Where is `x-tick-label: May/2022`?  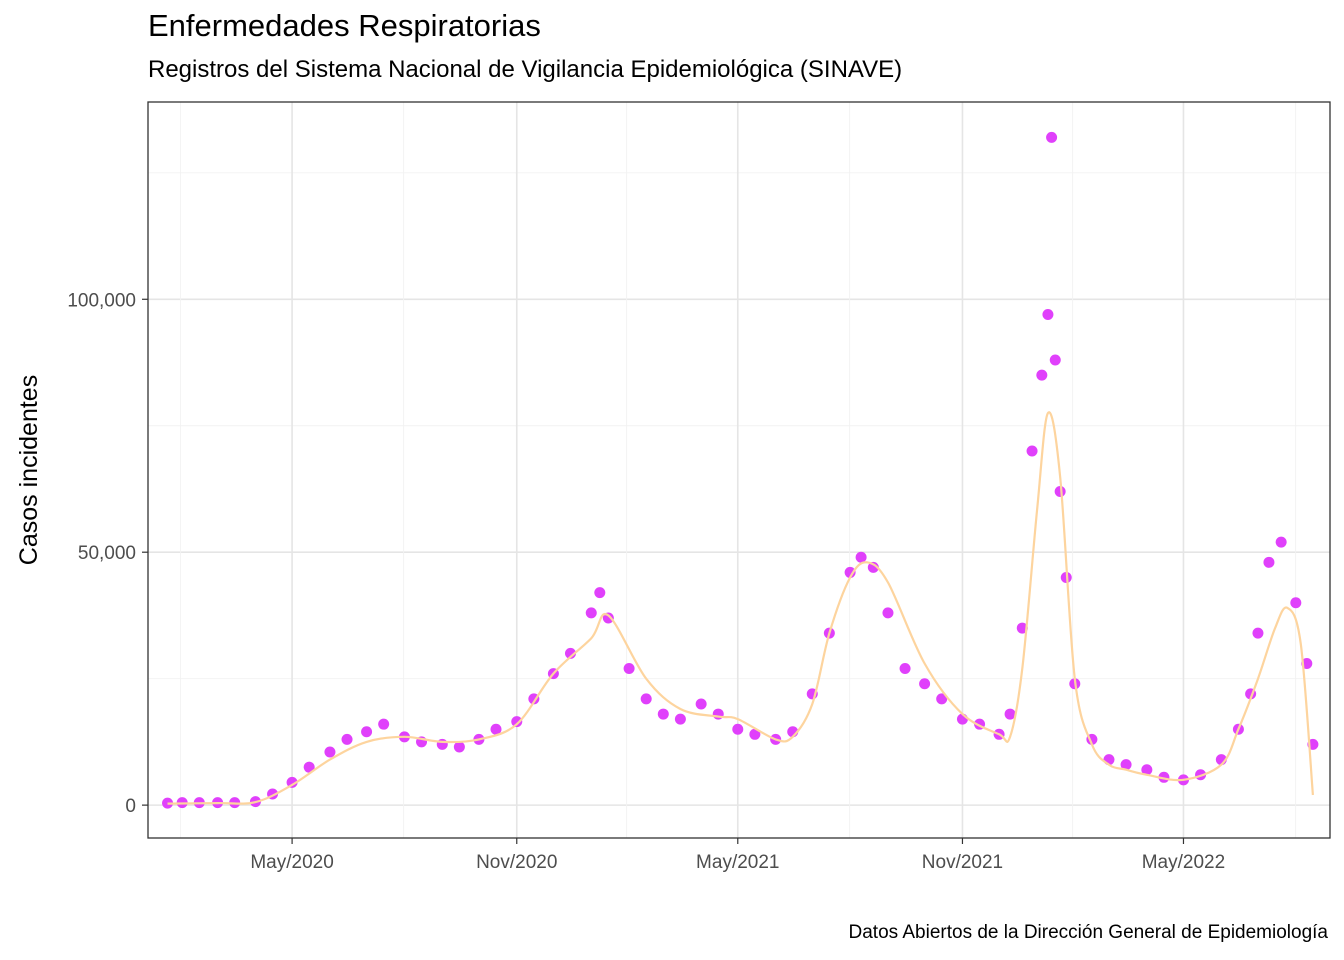
x-tick-label: May/2022 is located at coordinates (1183, 862).